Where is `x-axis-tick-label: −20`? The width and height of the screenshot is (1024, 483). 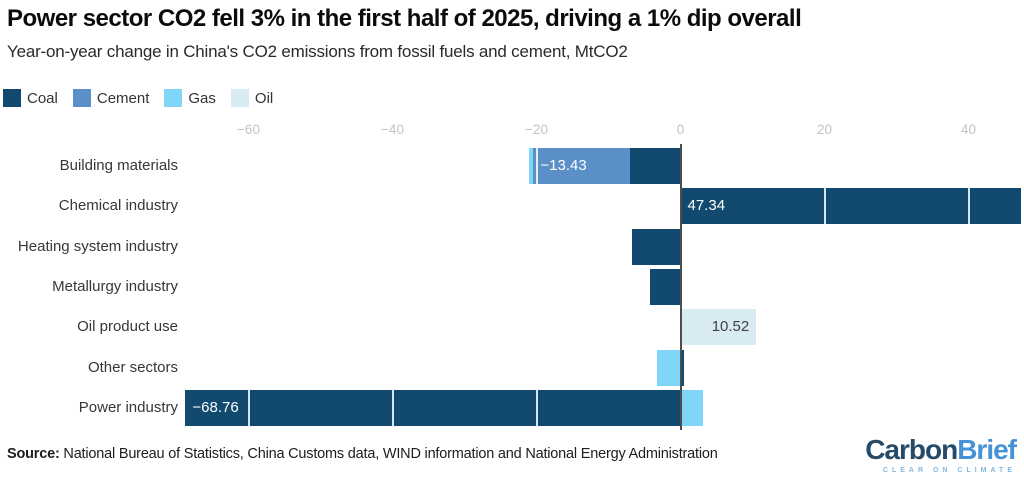 x-axis-tick-label: −20 is located at coordinates (536, 129).